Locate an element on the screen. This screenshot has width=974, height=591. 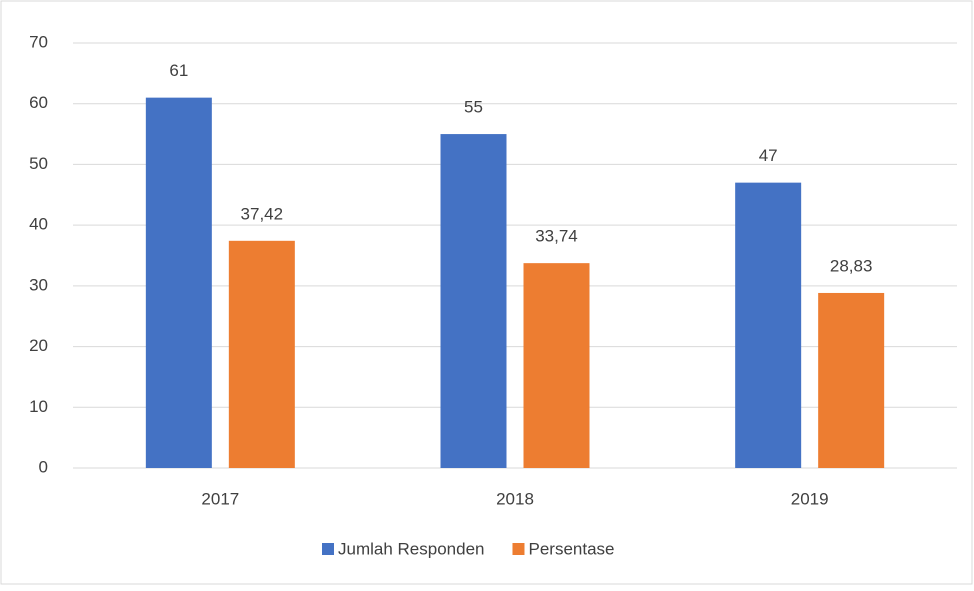
y-tick-label: 0 is located at coordinates (43, 466).